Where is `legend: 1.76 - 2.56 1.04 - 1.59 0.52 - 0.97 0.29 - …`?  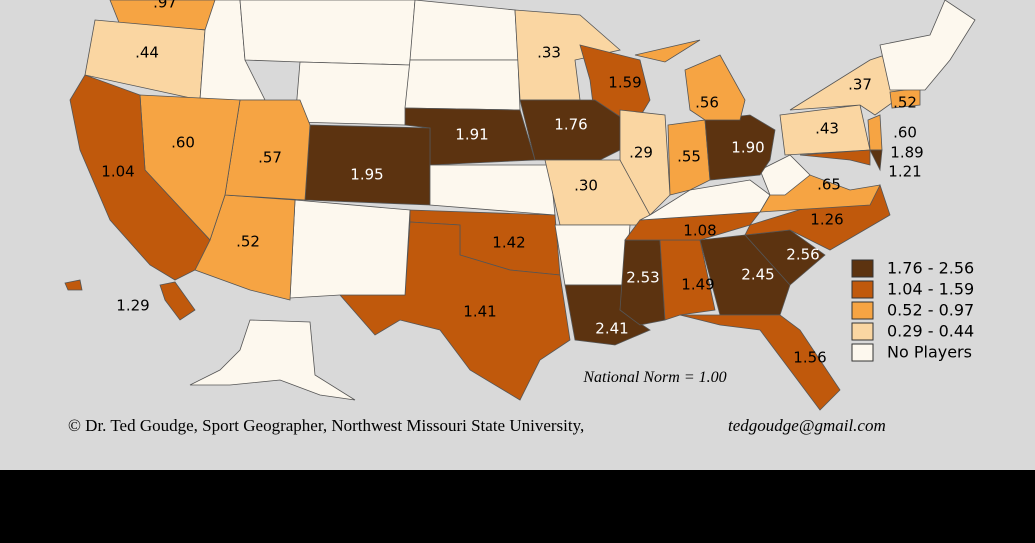 legend: 1.76 - 2.56 1.04 - 1.59 0.52 - 0.97 0.29 - … is located at coordinates (912, 310).